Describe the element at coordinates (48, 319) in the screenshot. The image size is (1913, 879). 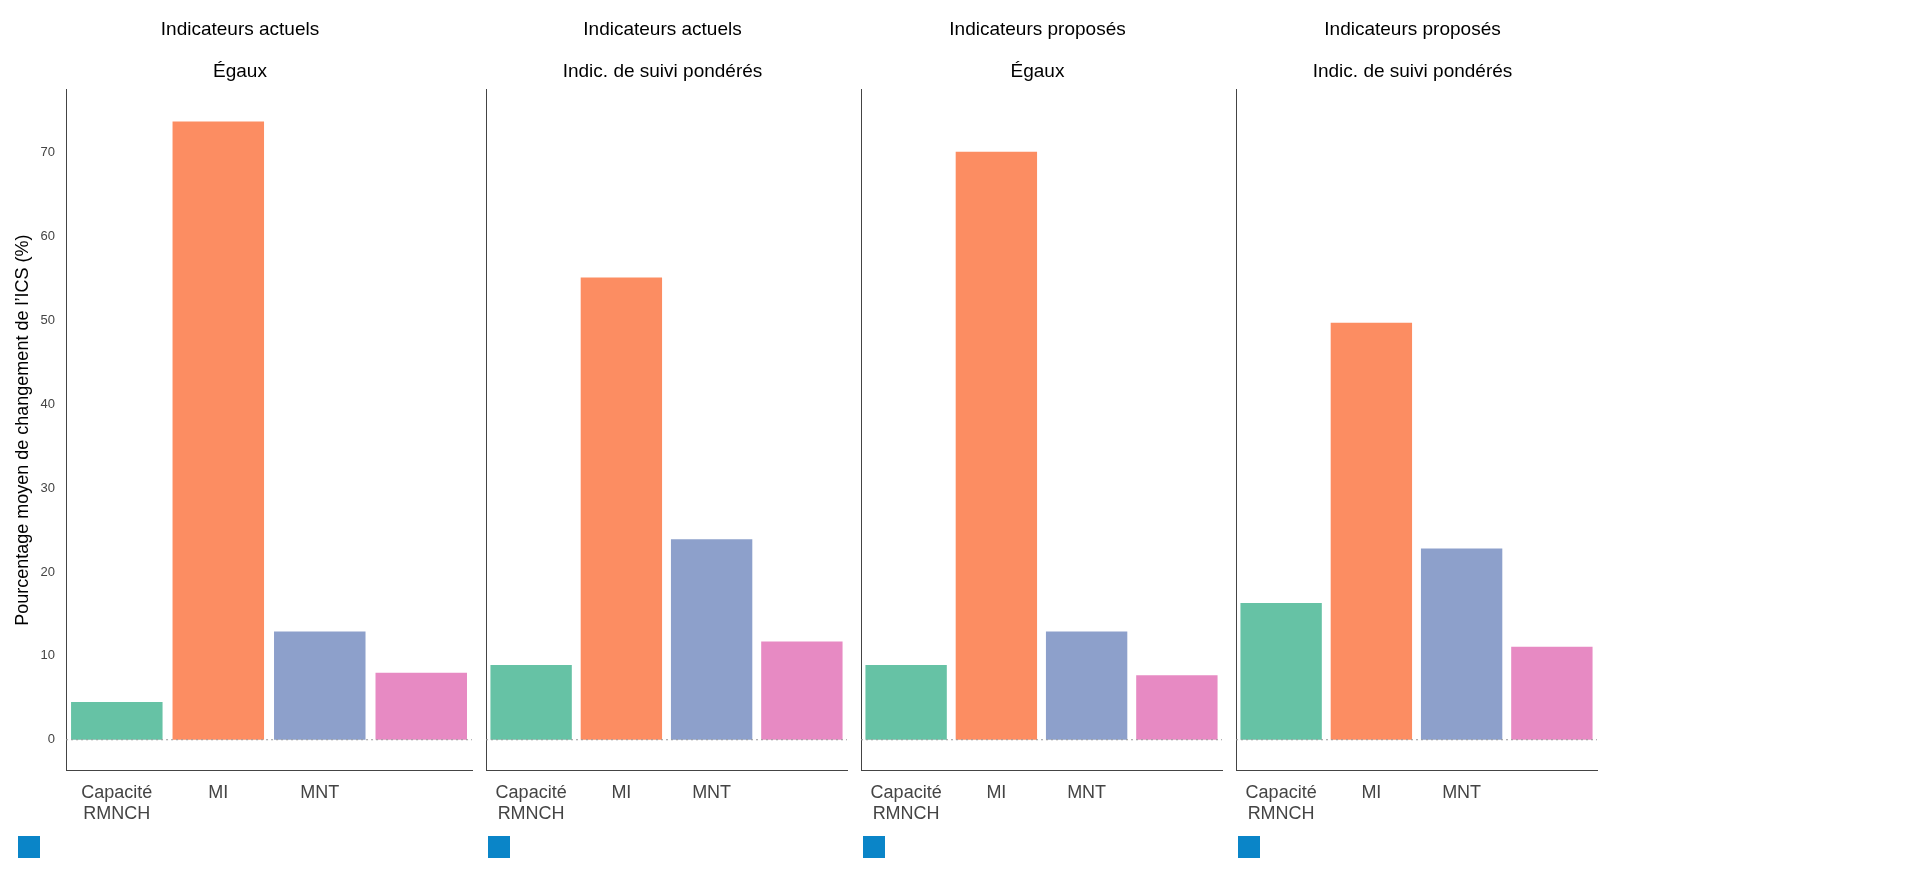
I see `y-tick-label: 50` at that location.